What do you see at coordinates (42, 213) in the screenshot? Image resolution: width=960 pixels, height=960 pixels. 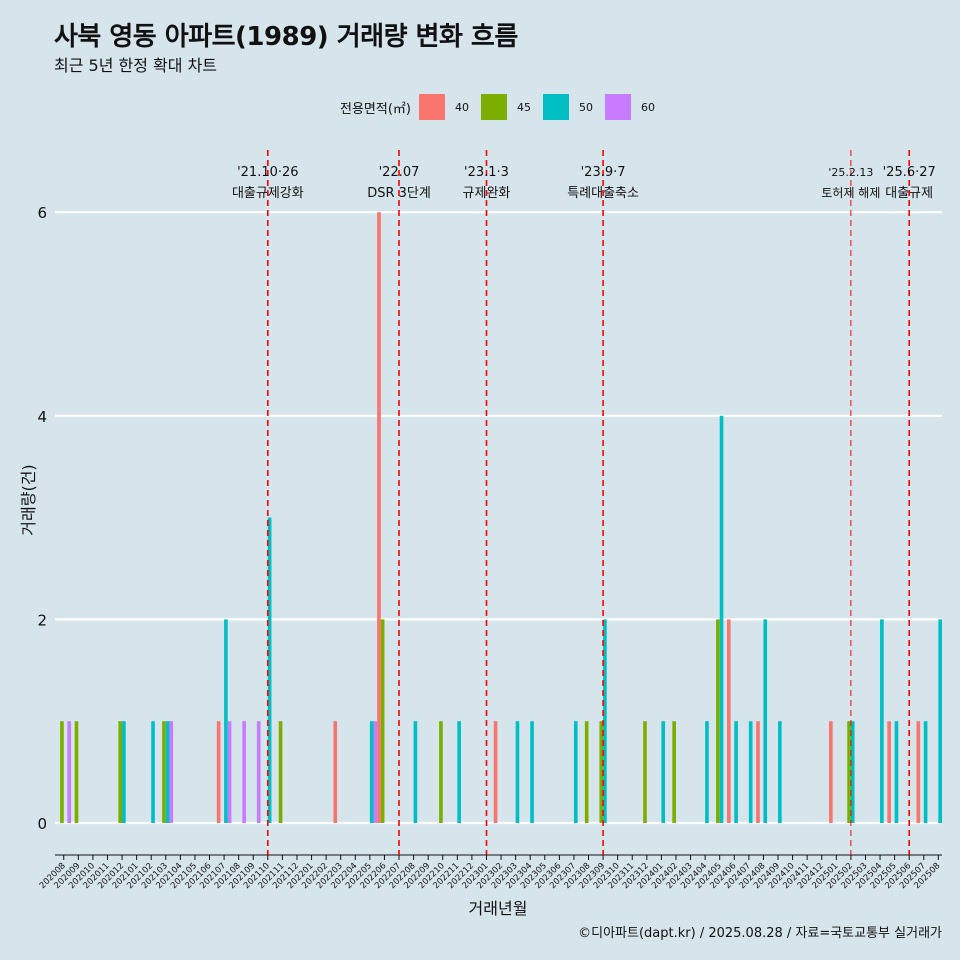 I see `y-tick-label-6: 6` at bounding box center [42, 213].